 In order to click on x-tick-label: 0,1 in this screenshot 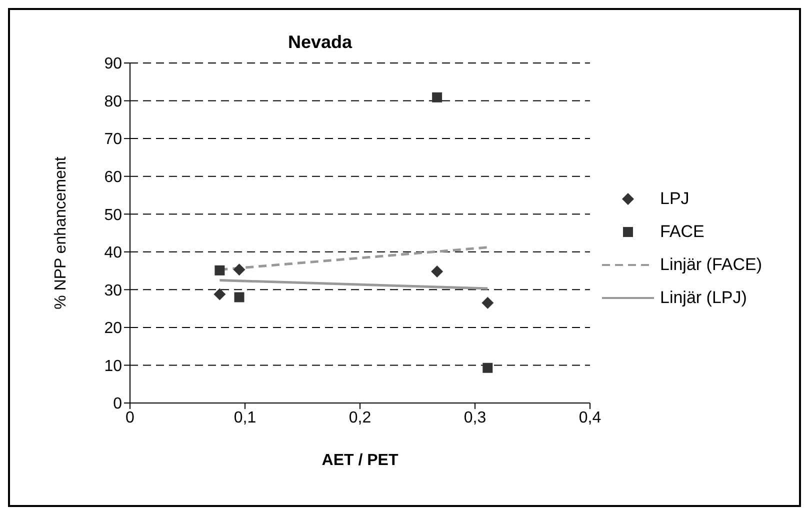, I will do `click(245, 417)`.